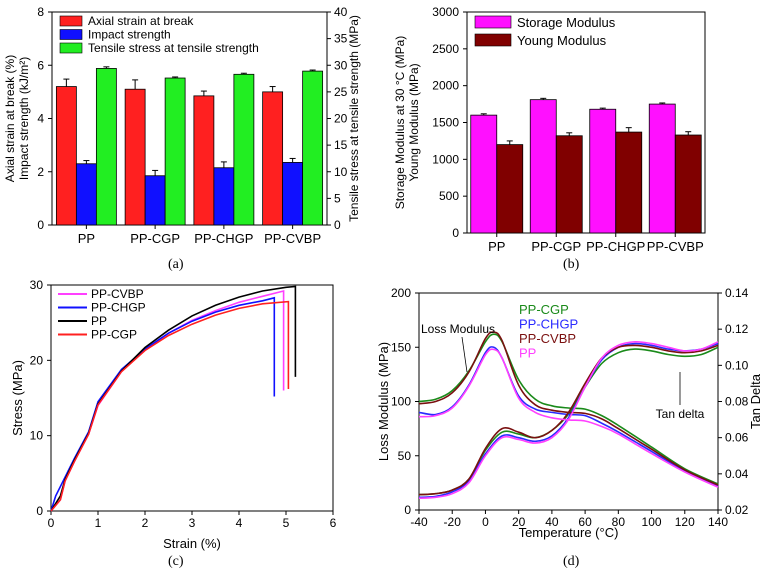 Image resolution: width=764 pixels, height=573 pixels. Describe the element at coordinates (129, 35) in the screenshot. I see `chart-a-legend-label: Impact strength` at that location.